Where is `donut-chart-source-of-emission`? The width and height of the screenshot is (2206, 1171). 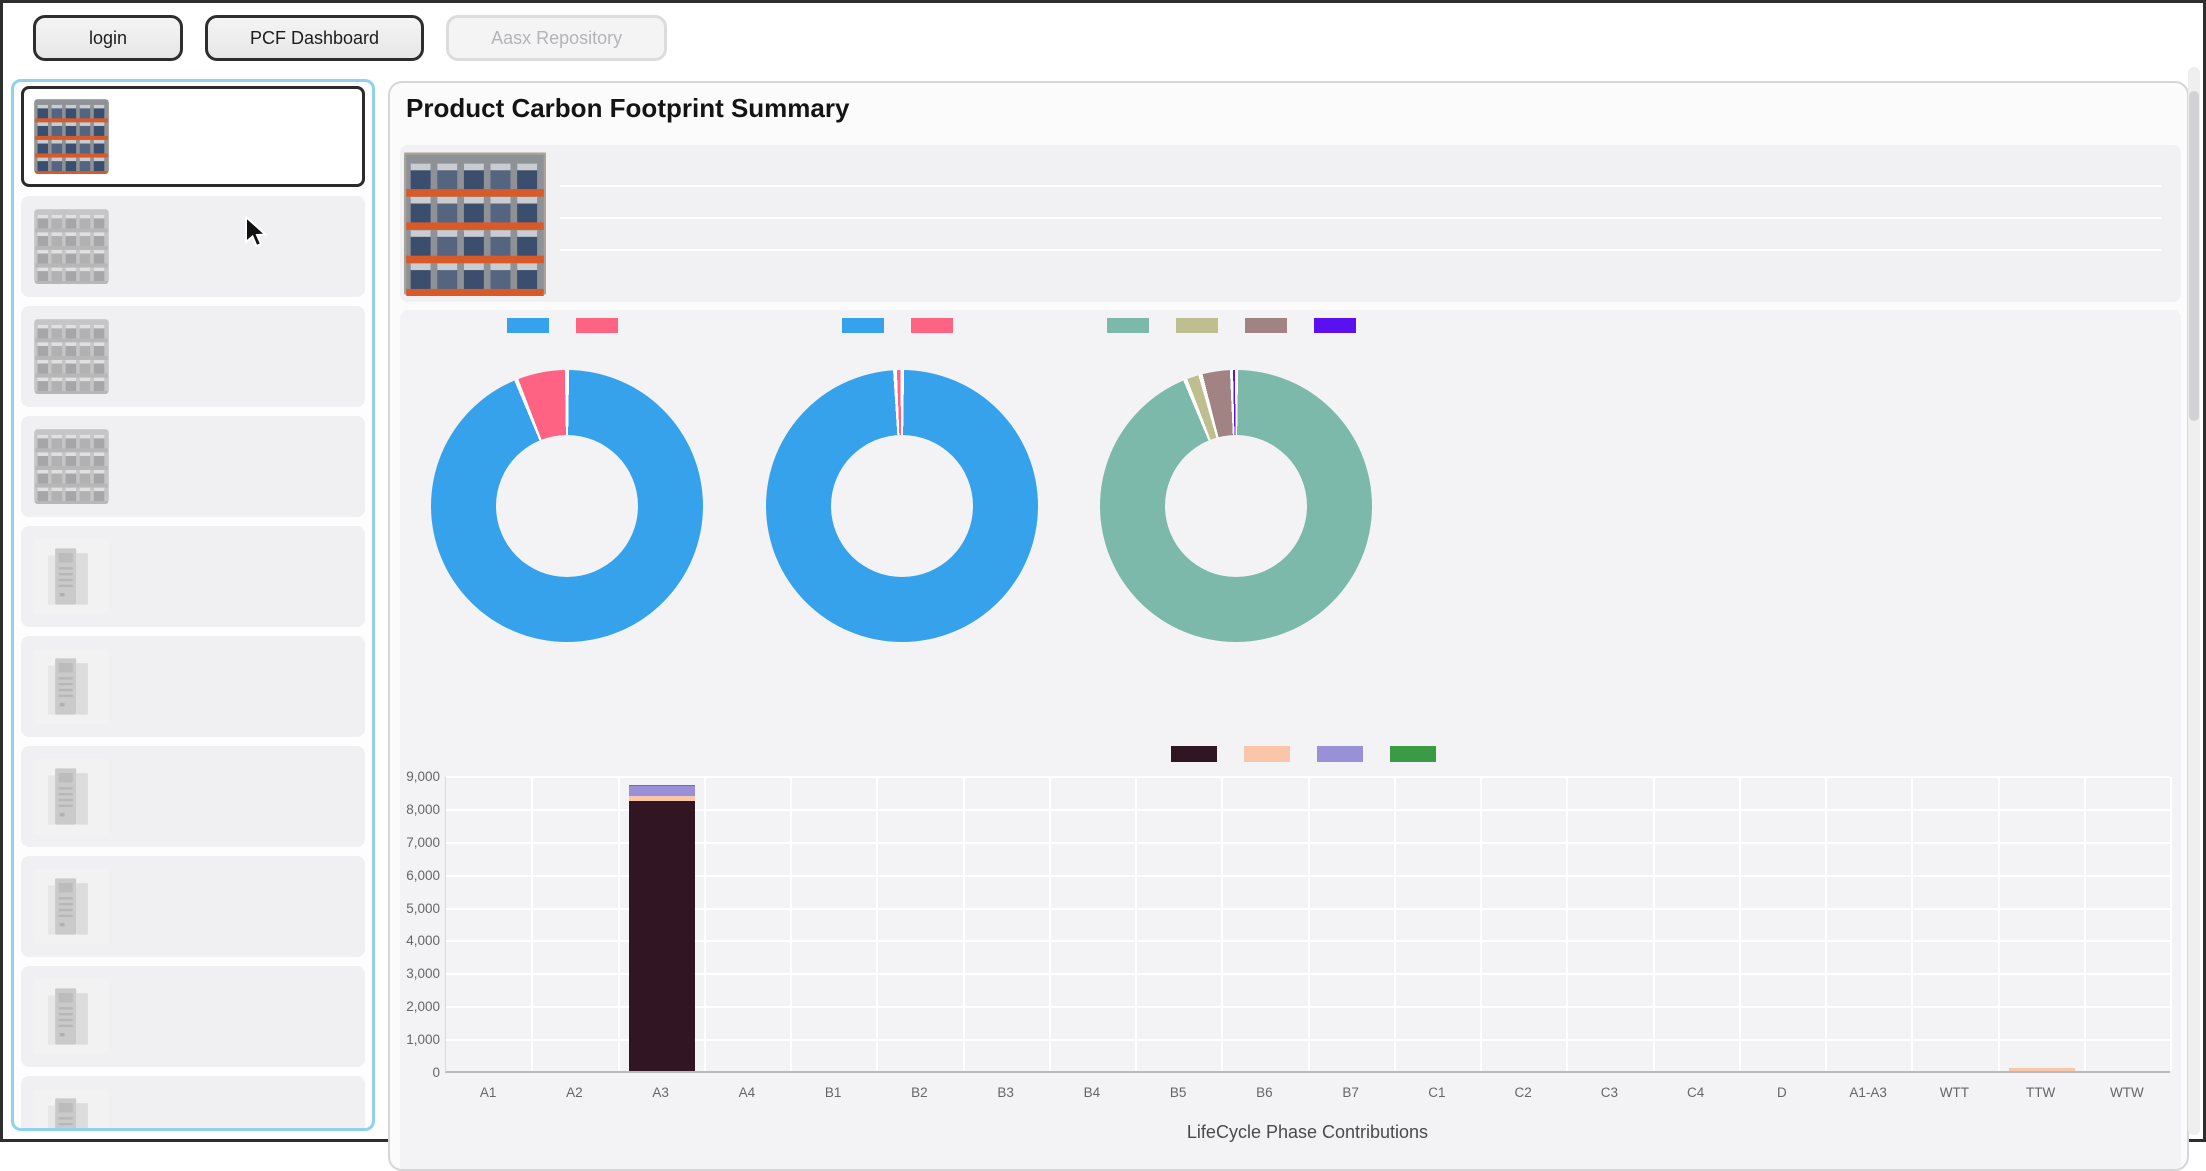 donut-chart-source-of-emission is located at coordinates (902, 476).